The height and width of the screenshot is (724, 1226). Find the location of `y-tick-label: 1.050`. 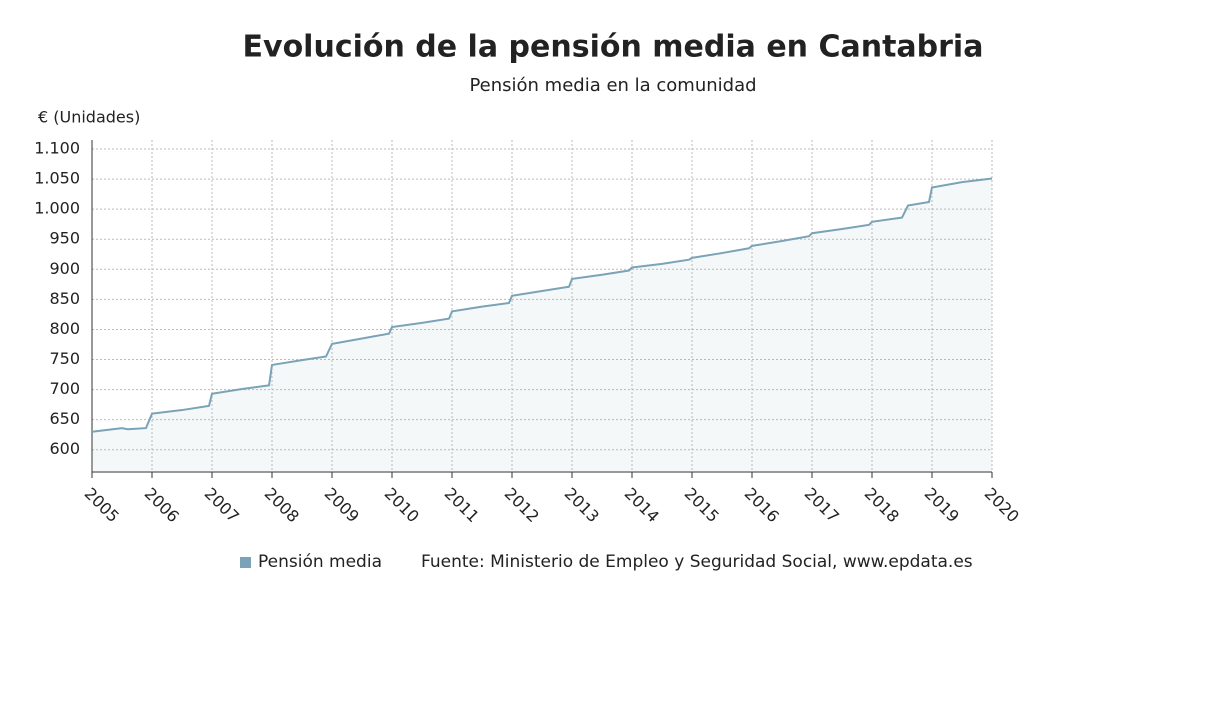

y-tick-label: 1.050 is located at coordinates (57, 178).